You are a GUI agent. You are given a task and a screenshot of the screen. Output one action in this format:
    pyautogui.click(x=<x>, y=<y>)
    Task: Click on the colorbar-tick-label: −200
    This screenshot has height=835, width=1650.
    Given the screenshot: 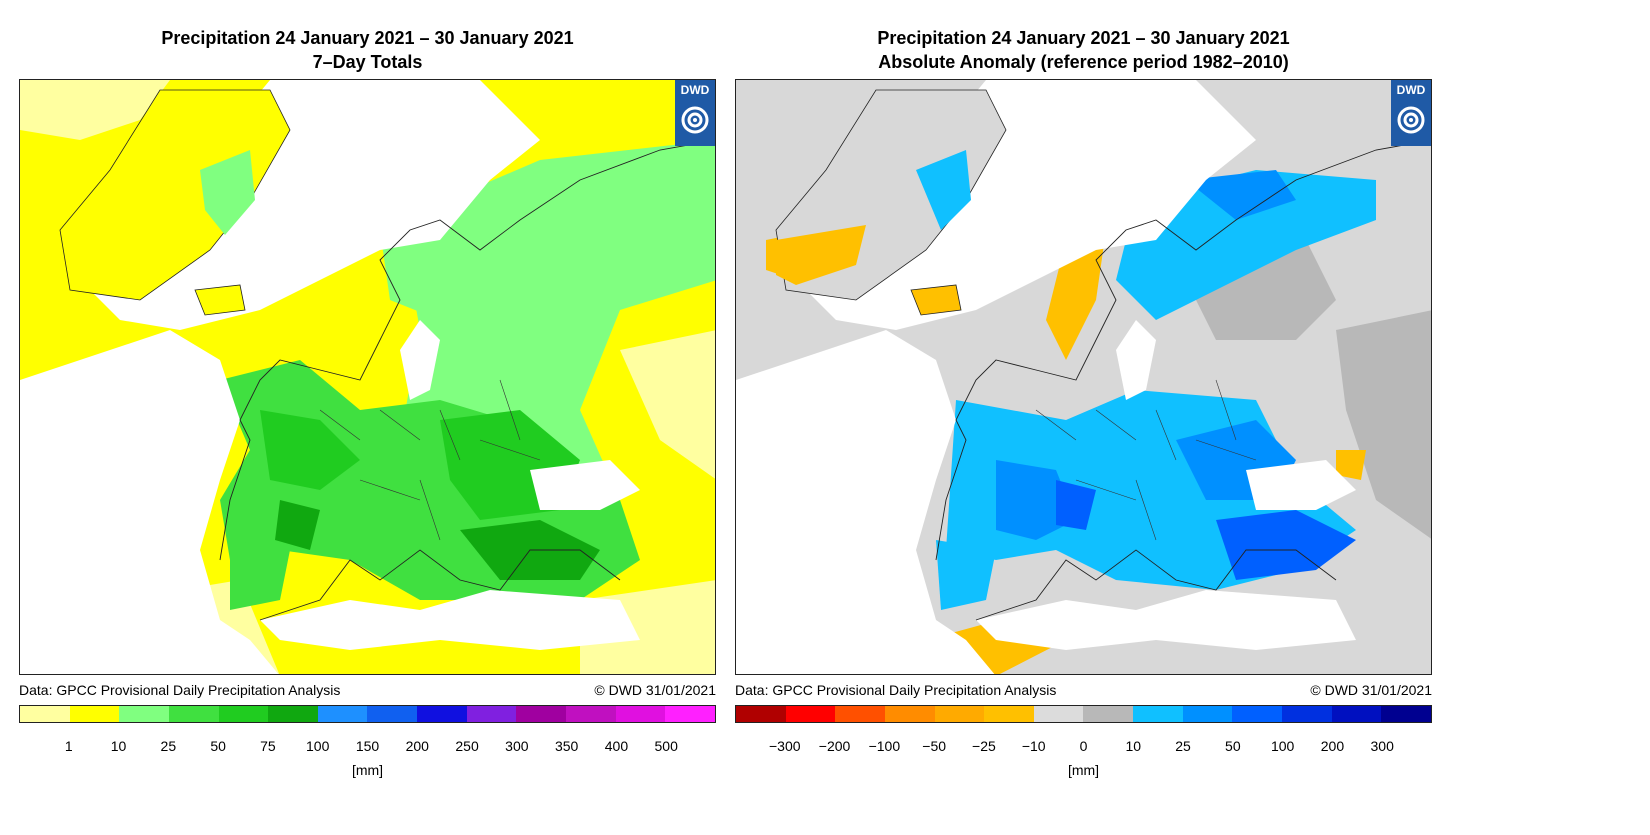 What is the action you would take?
    pyautogui.click(x=834, y=746)
    